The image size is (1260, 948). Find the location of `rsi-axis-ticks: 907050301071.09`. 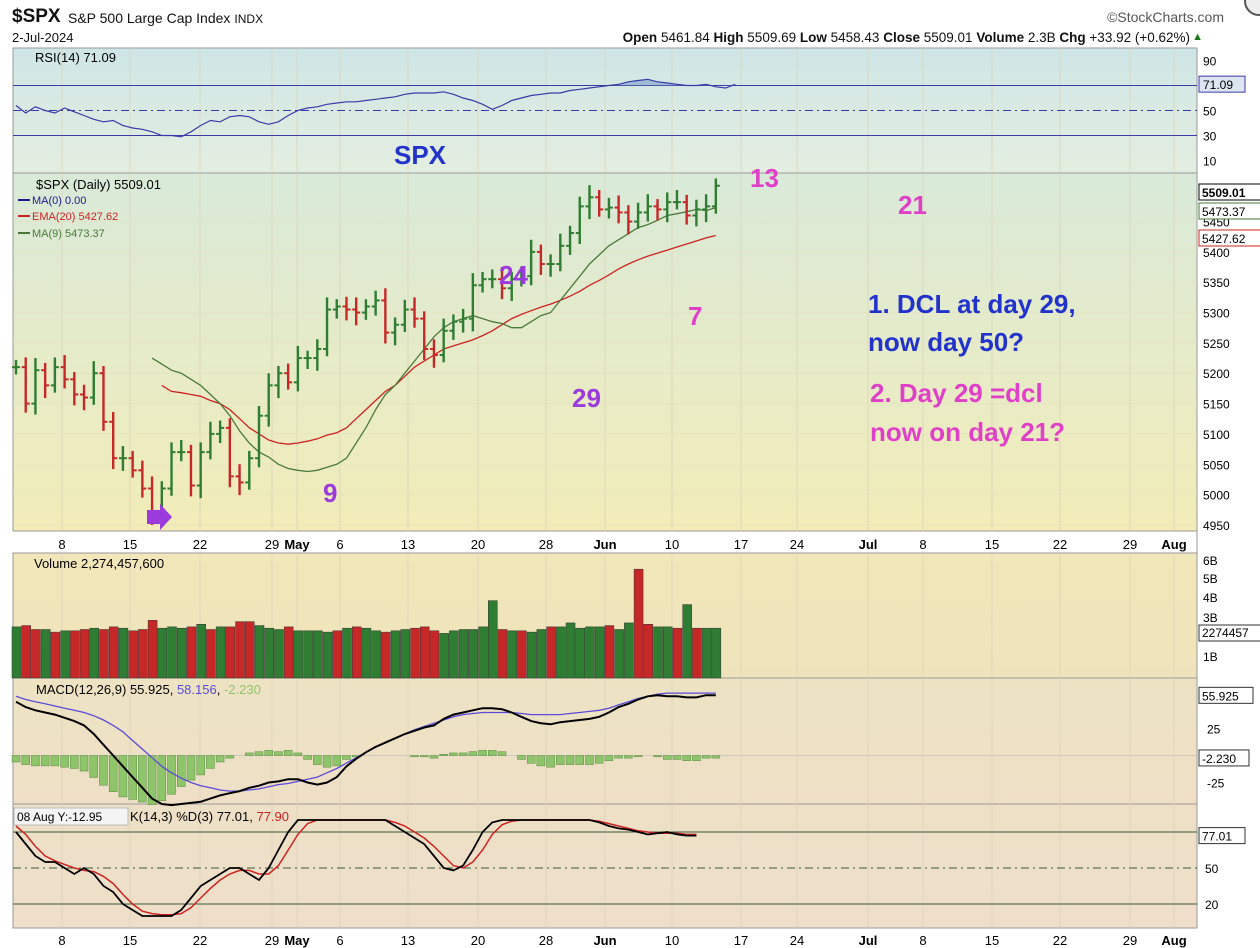

rsi-axis-ticks: 907050301071.09 is located at coordinates (1222, 112).